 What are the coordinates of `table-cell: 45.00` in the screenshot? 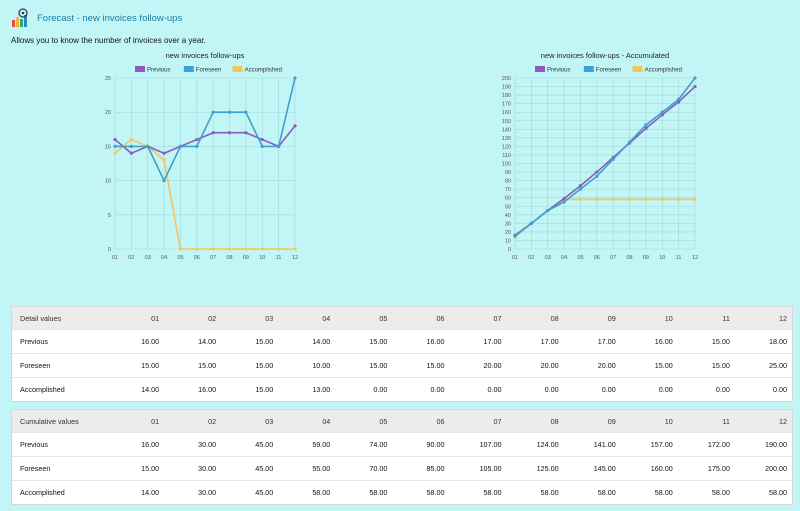 It's located at (250, 492).